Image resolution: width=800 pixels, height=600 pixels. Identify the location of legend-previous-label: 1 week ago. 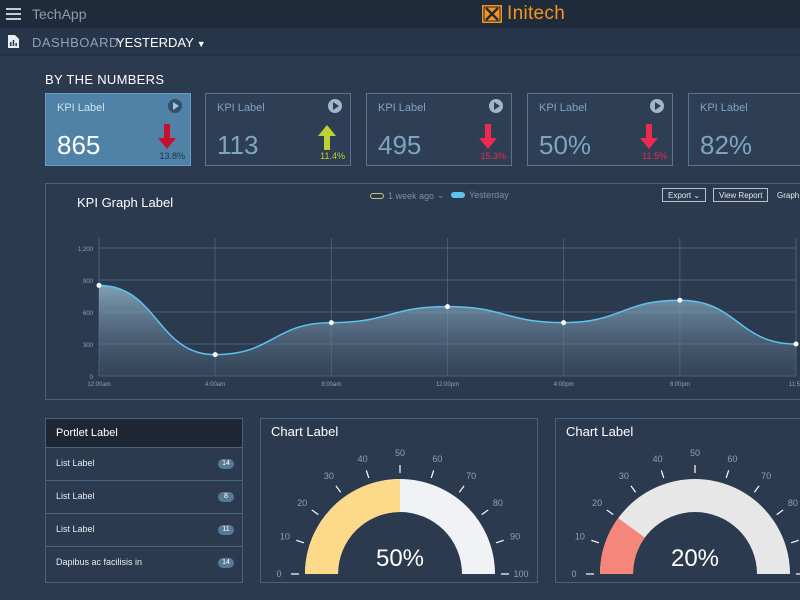
(411, 195).